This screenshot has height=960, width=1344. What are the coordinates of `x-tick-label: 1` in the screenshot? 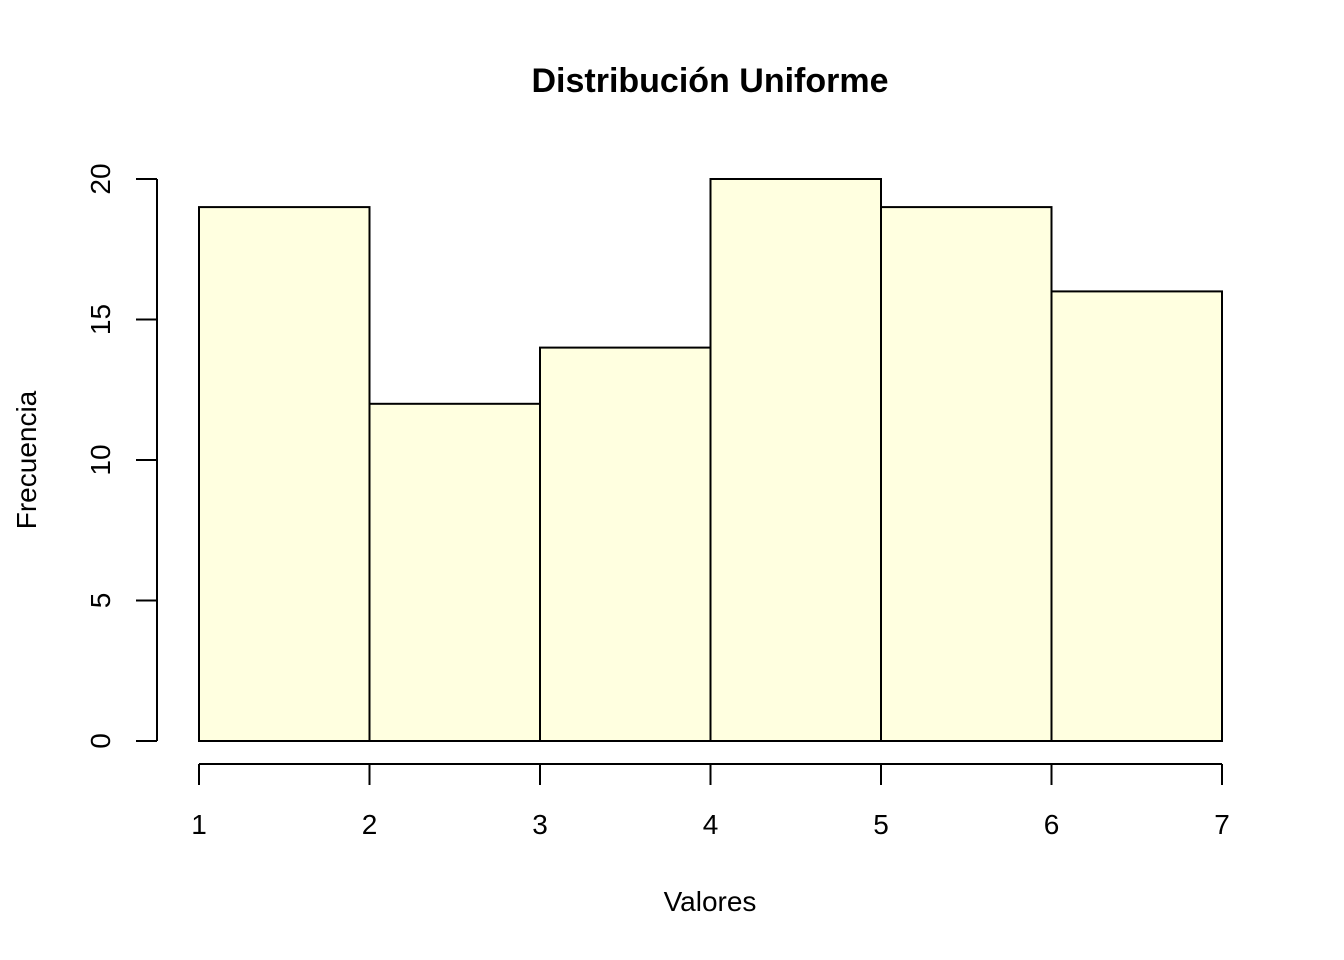 It's located at (199, 824).